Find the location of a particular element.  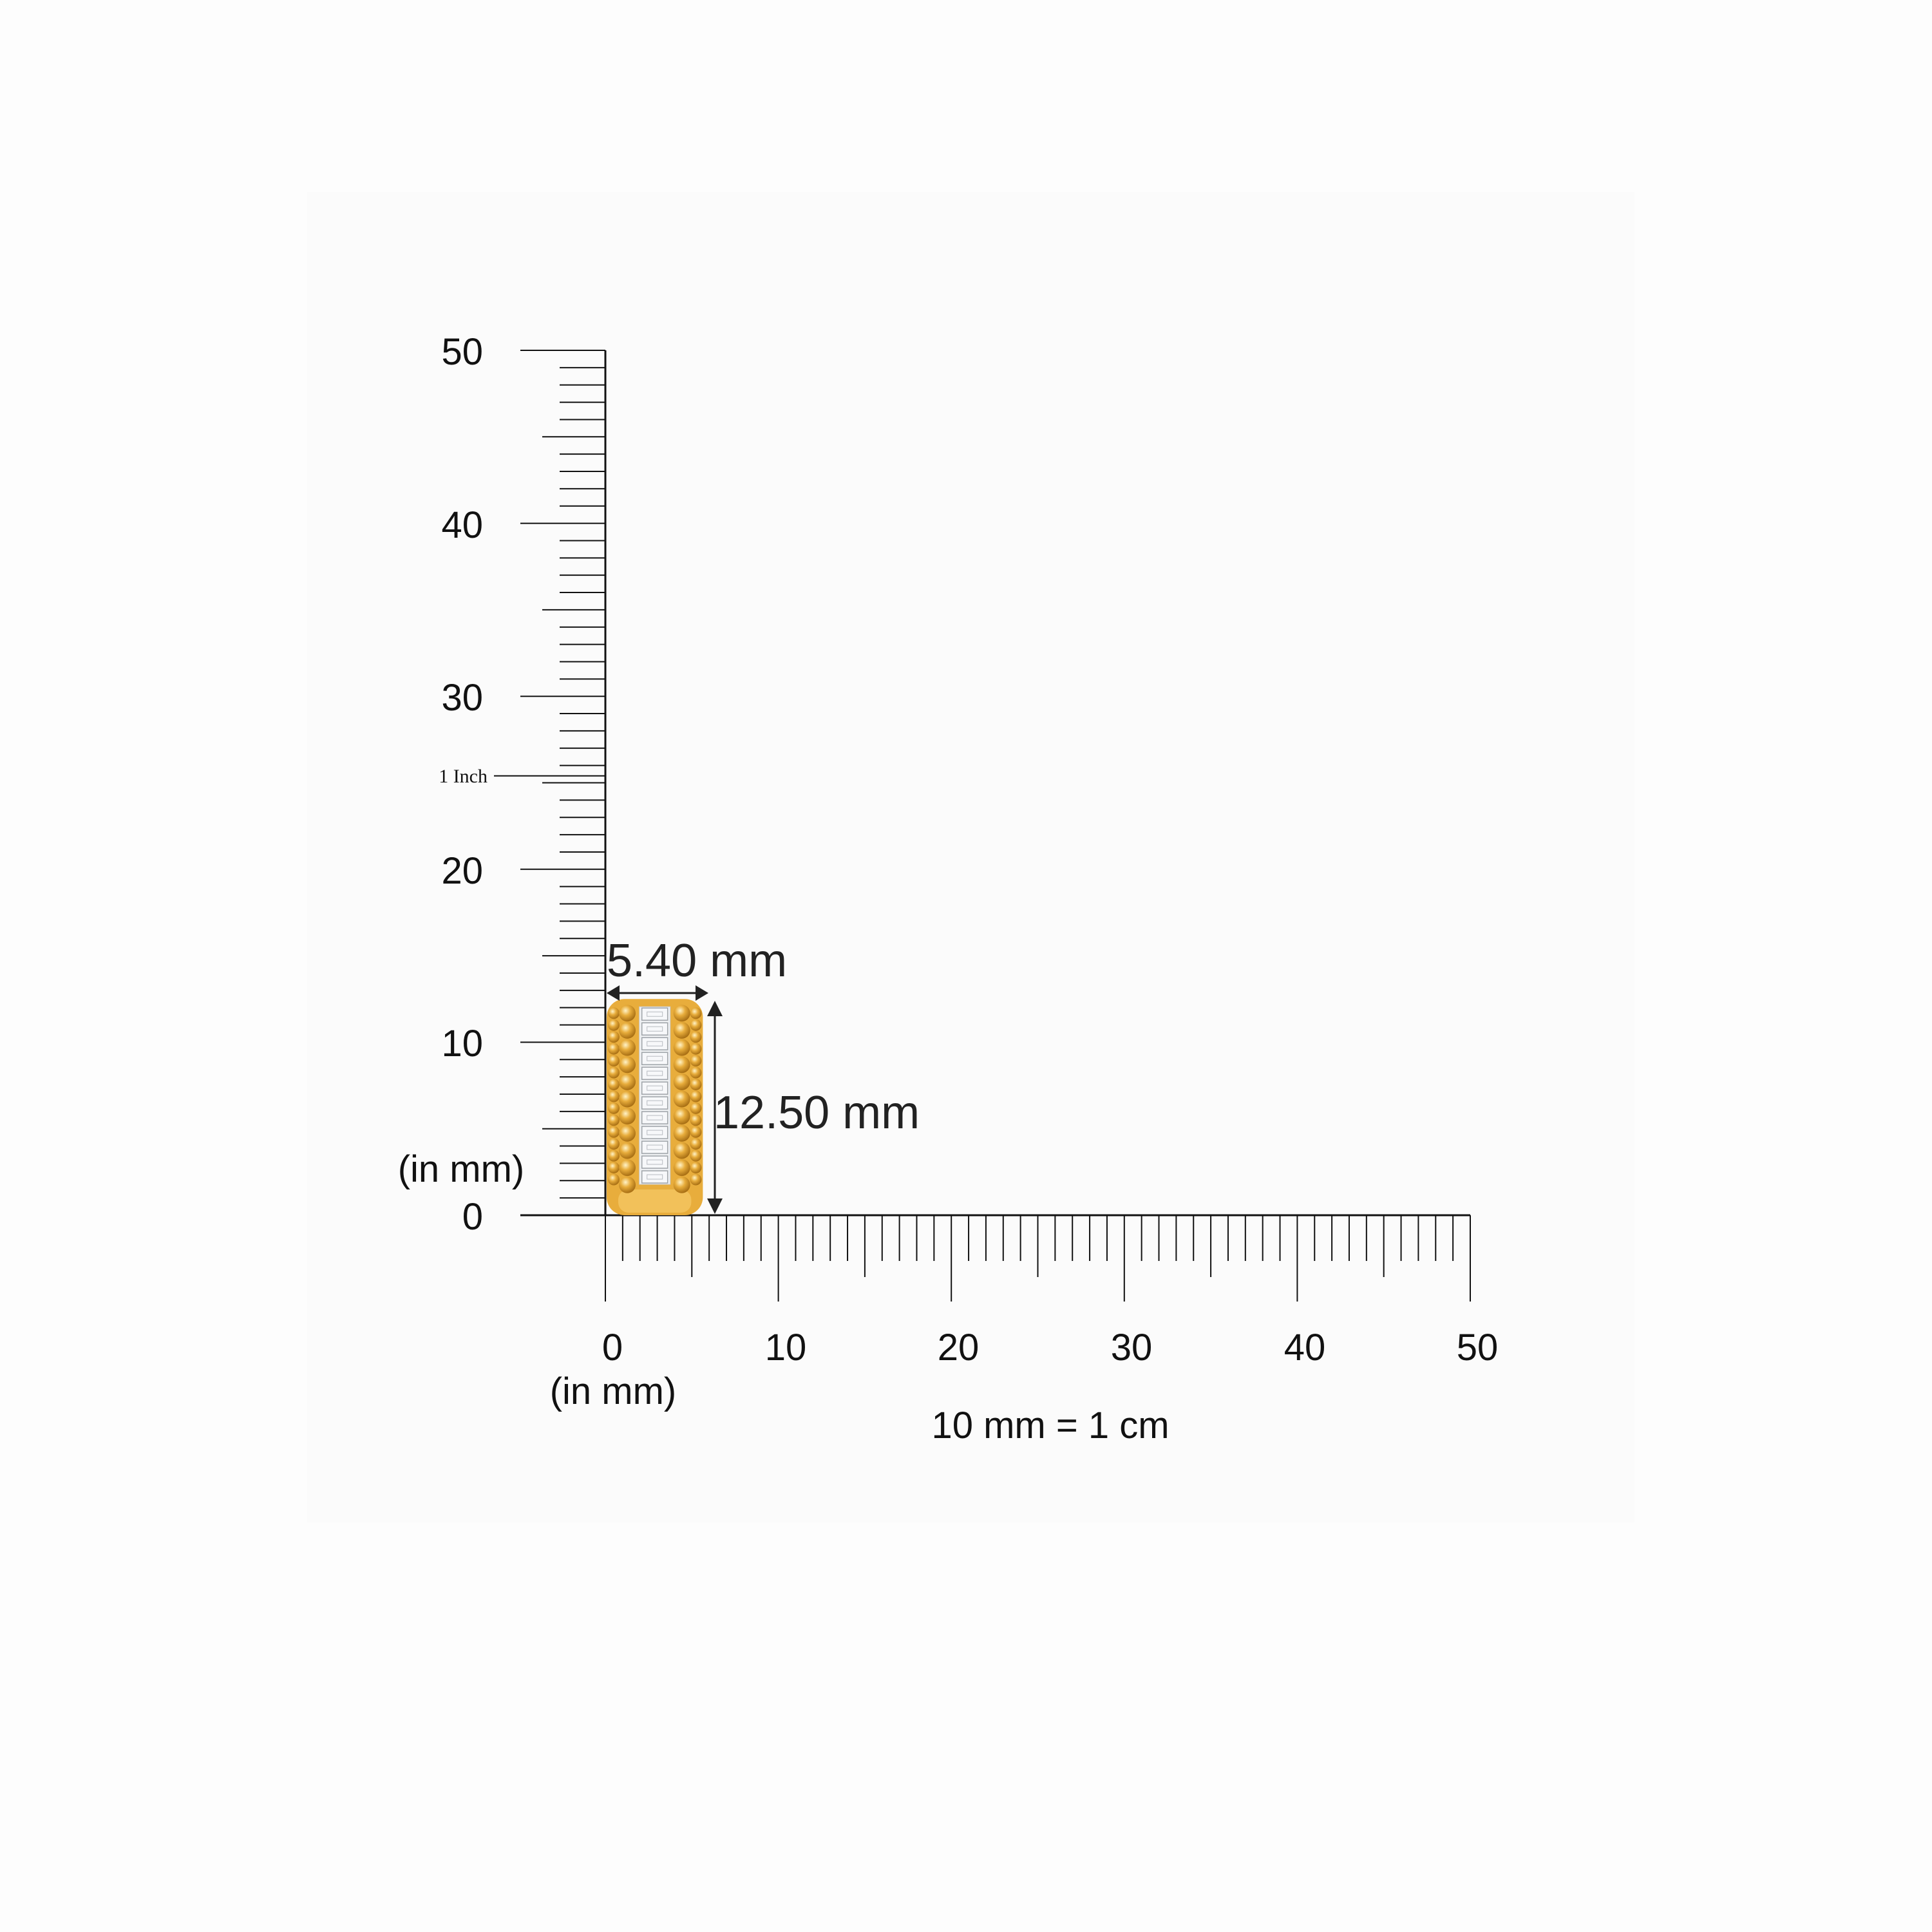

width-dimension: 5.40 mm is located at coordinates (697, 968).